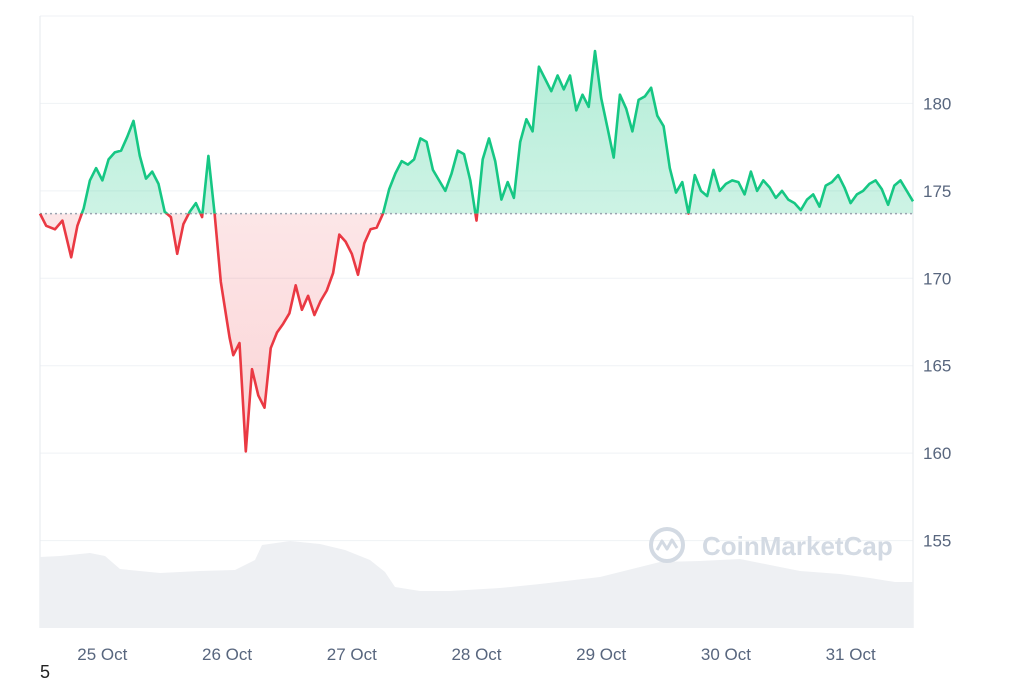 The width and height of the screenshot is (1024, 683). Describe the element at coordinates (937, 278) in the screenshot. I see `y-tick-label: 170` at that location.